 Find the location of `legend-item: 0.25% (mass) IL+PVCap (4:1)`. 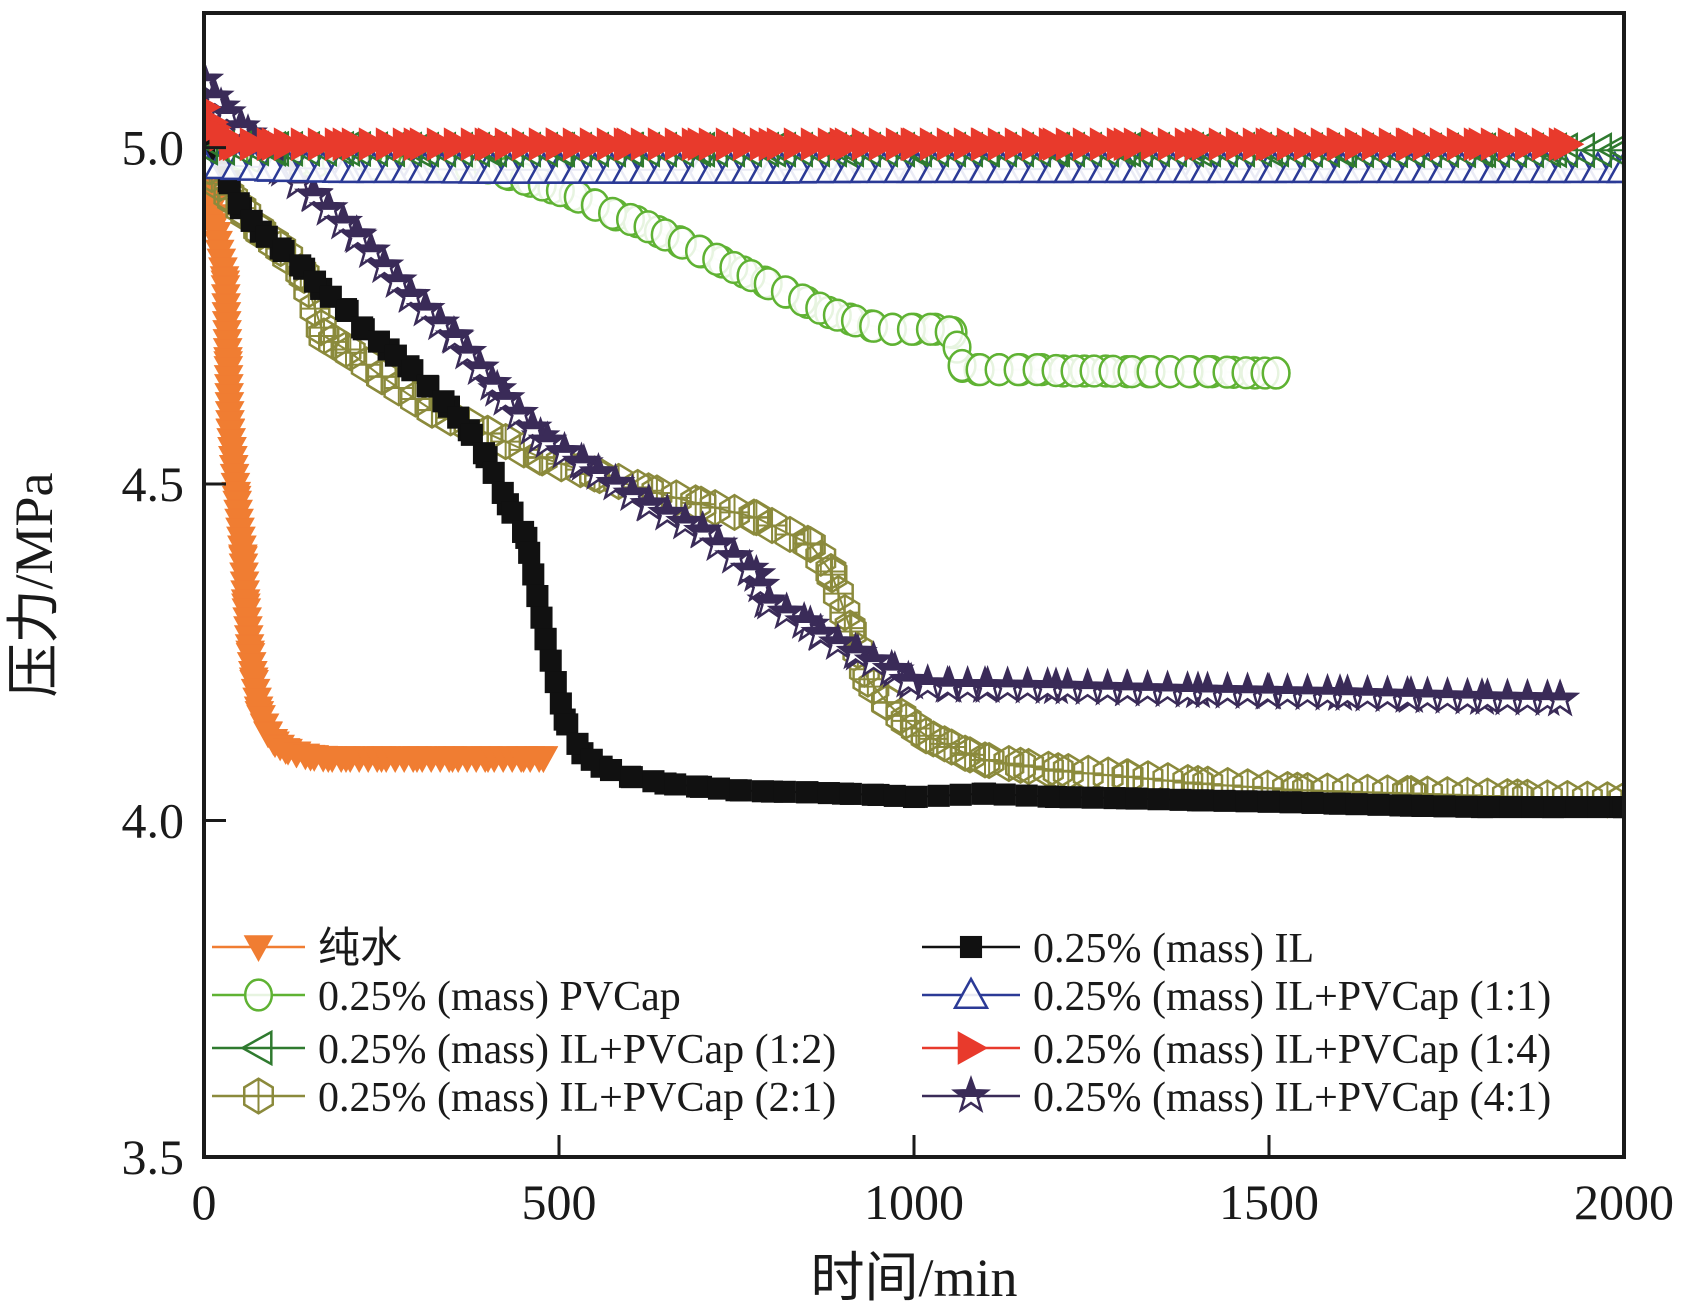

legend-item: 0.25% (mass) IL+PVCap (4:1) is located at coordinates (1236, 1098).